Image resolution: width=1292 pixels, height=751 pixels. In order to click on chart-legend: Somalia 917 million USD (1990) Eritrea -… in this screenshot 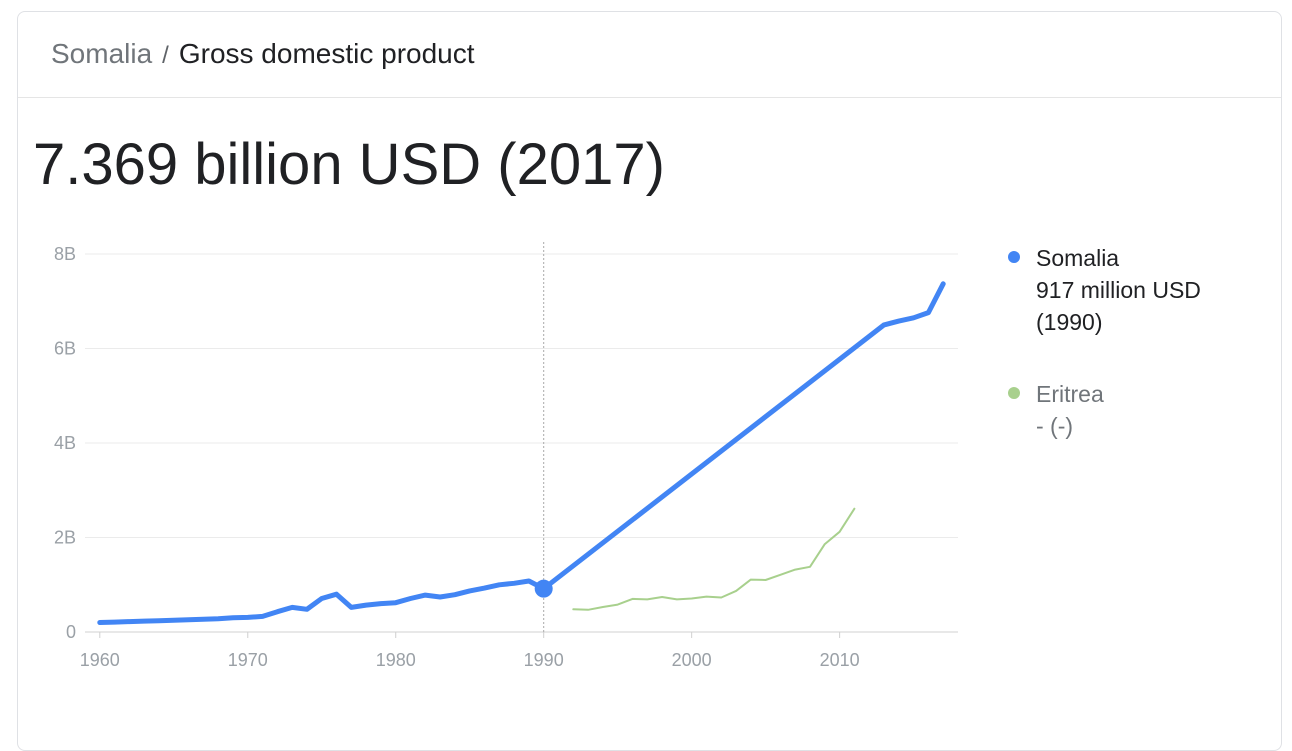, I will do `click(1130, 362)`.